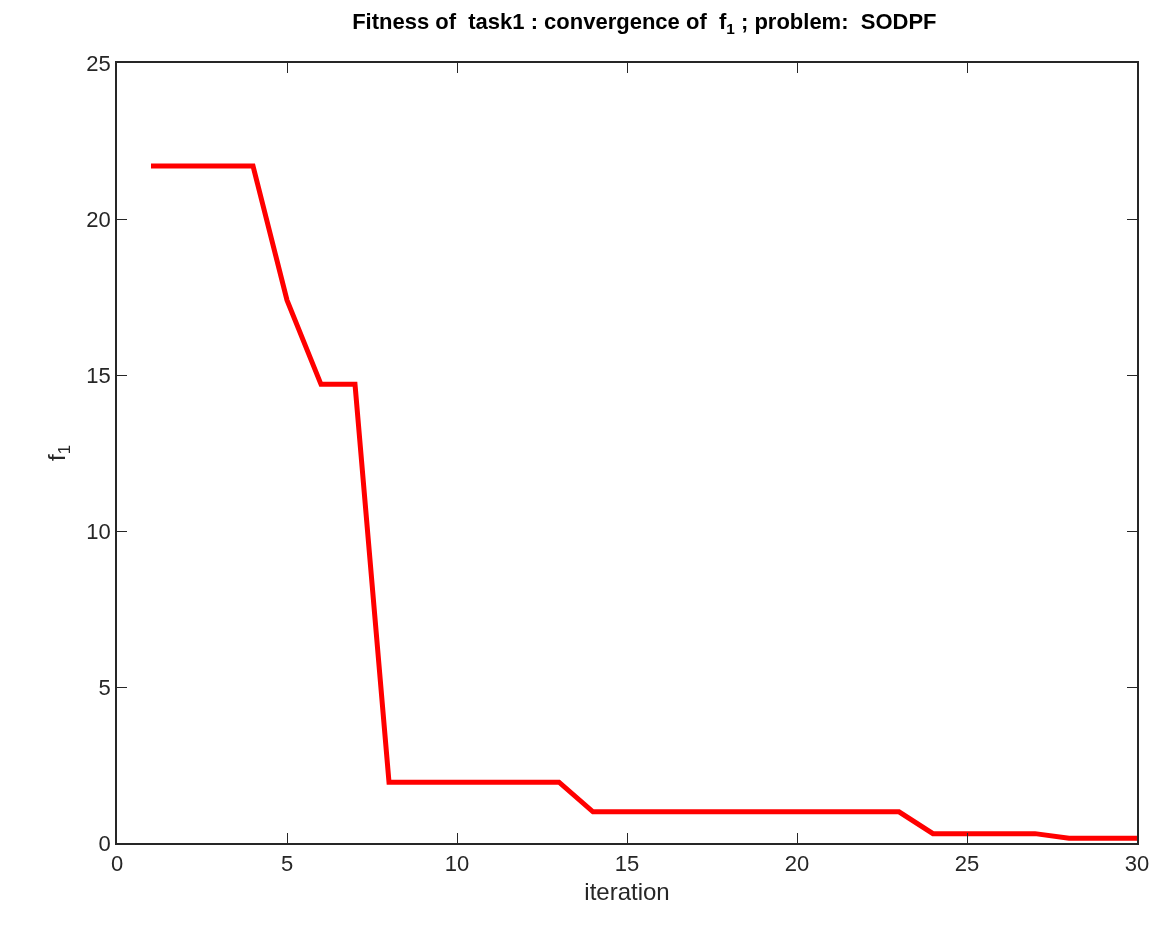 This screenshot has width=1161, height=929. I want to click on x-axis-title: iteration, so click(627, 891).